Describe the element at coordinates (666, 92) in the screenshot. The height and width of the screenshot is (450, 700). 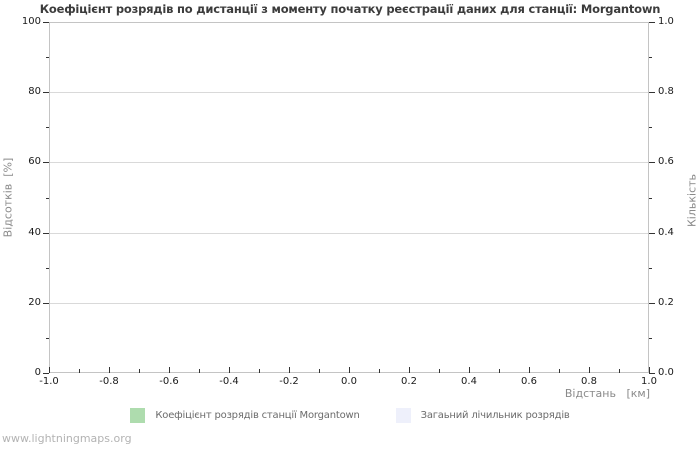
I see `y2-axis-tick-label: 0.8` at that location.